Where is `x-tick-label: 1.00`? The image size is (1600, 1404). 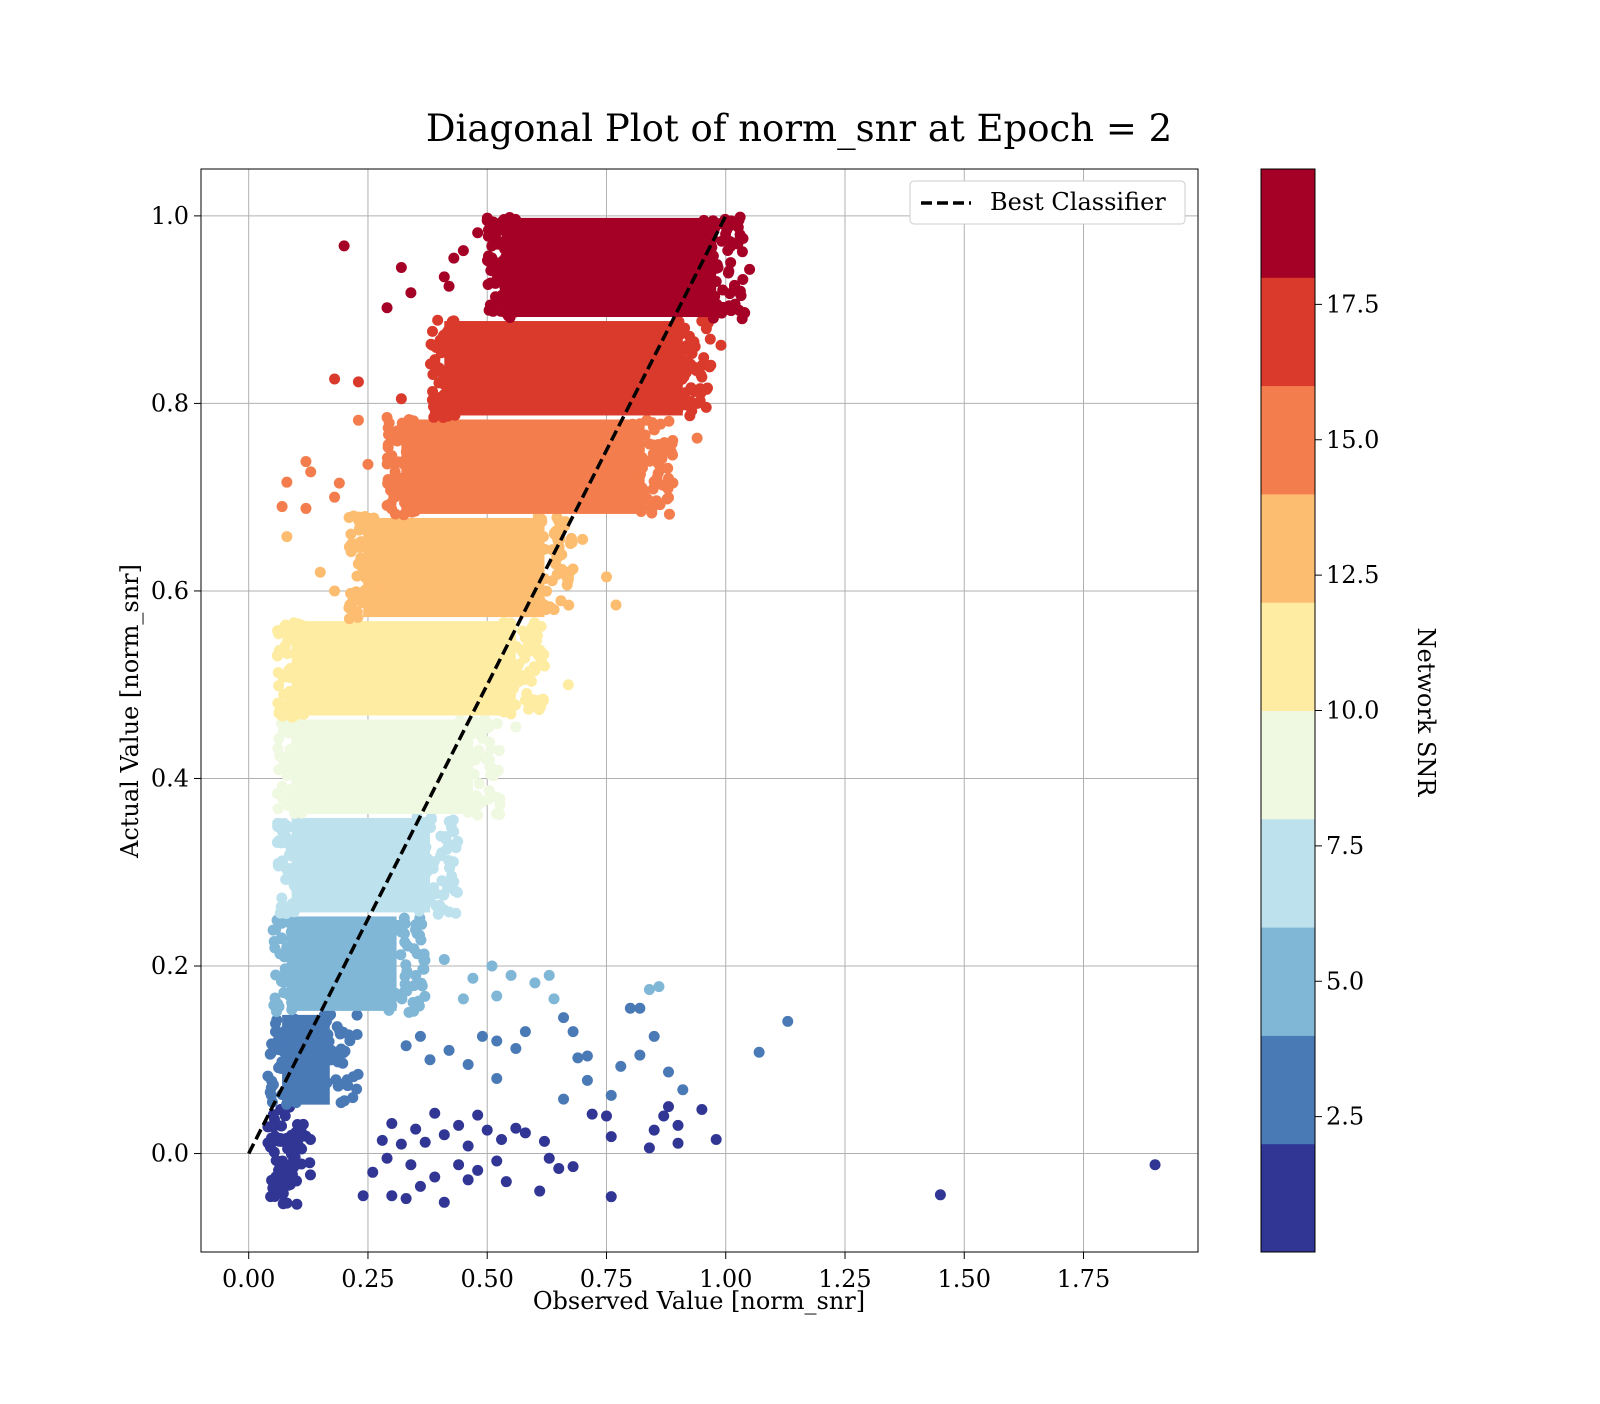
x-tick-label: 1.00 is located at coordinates (725, 1279).